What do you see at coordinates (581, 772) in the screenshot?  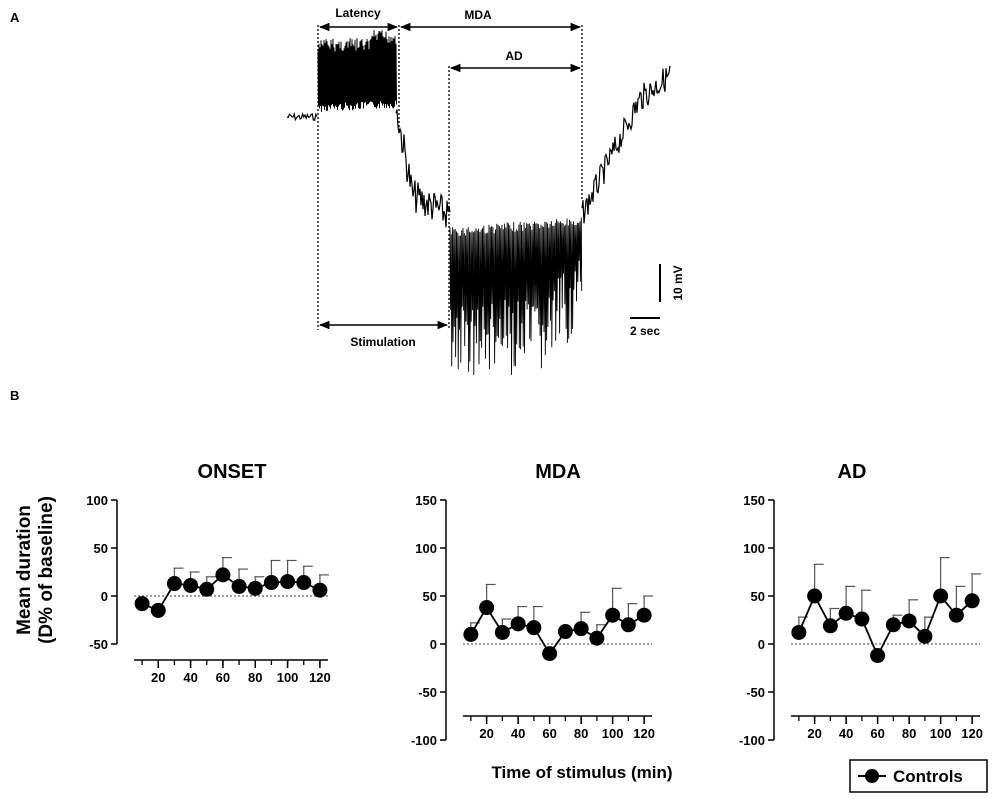 I see `x-axis-label: Time of stimulus (min)` at bounding box center [581, 772].